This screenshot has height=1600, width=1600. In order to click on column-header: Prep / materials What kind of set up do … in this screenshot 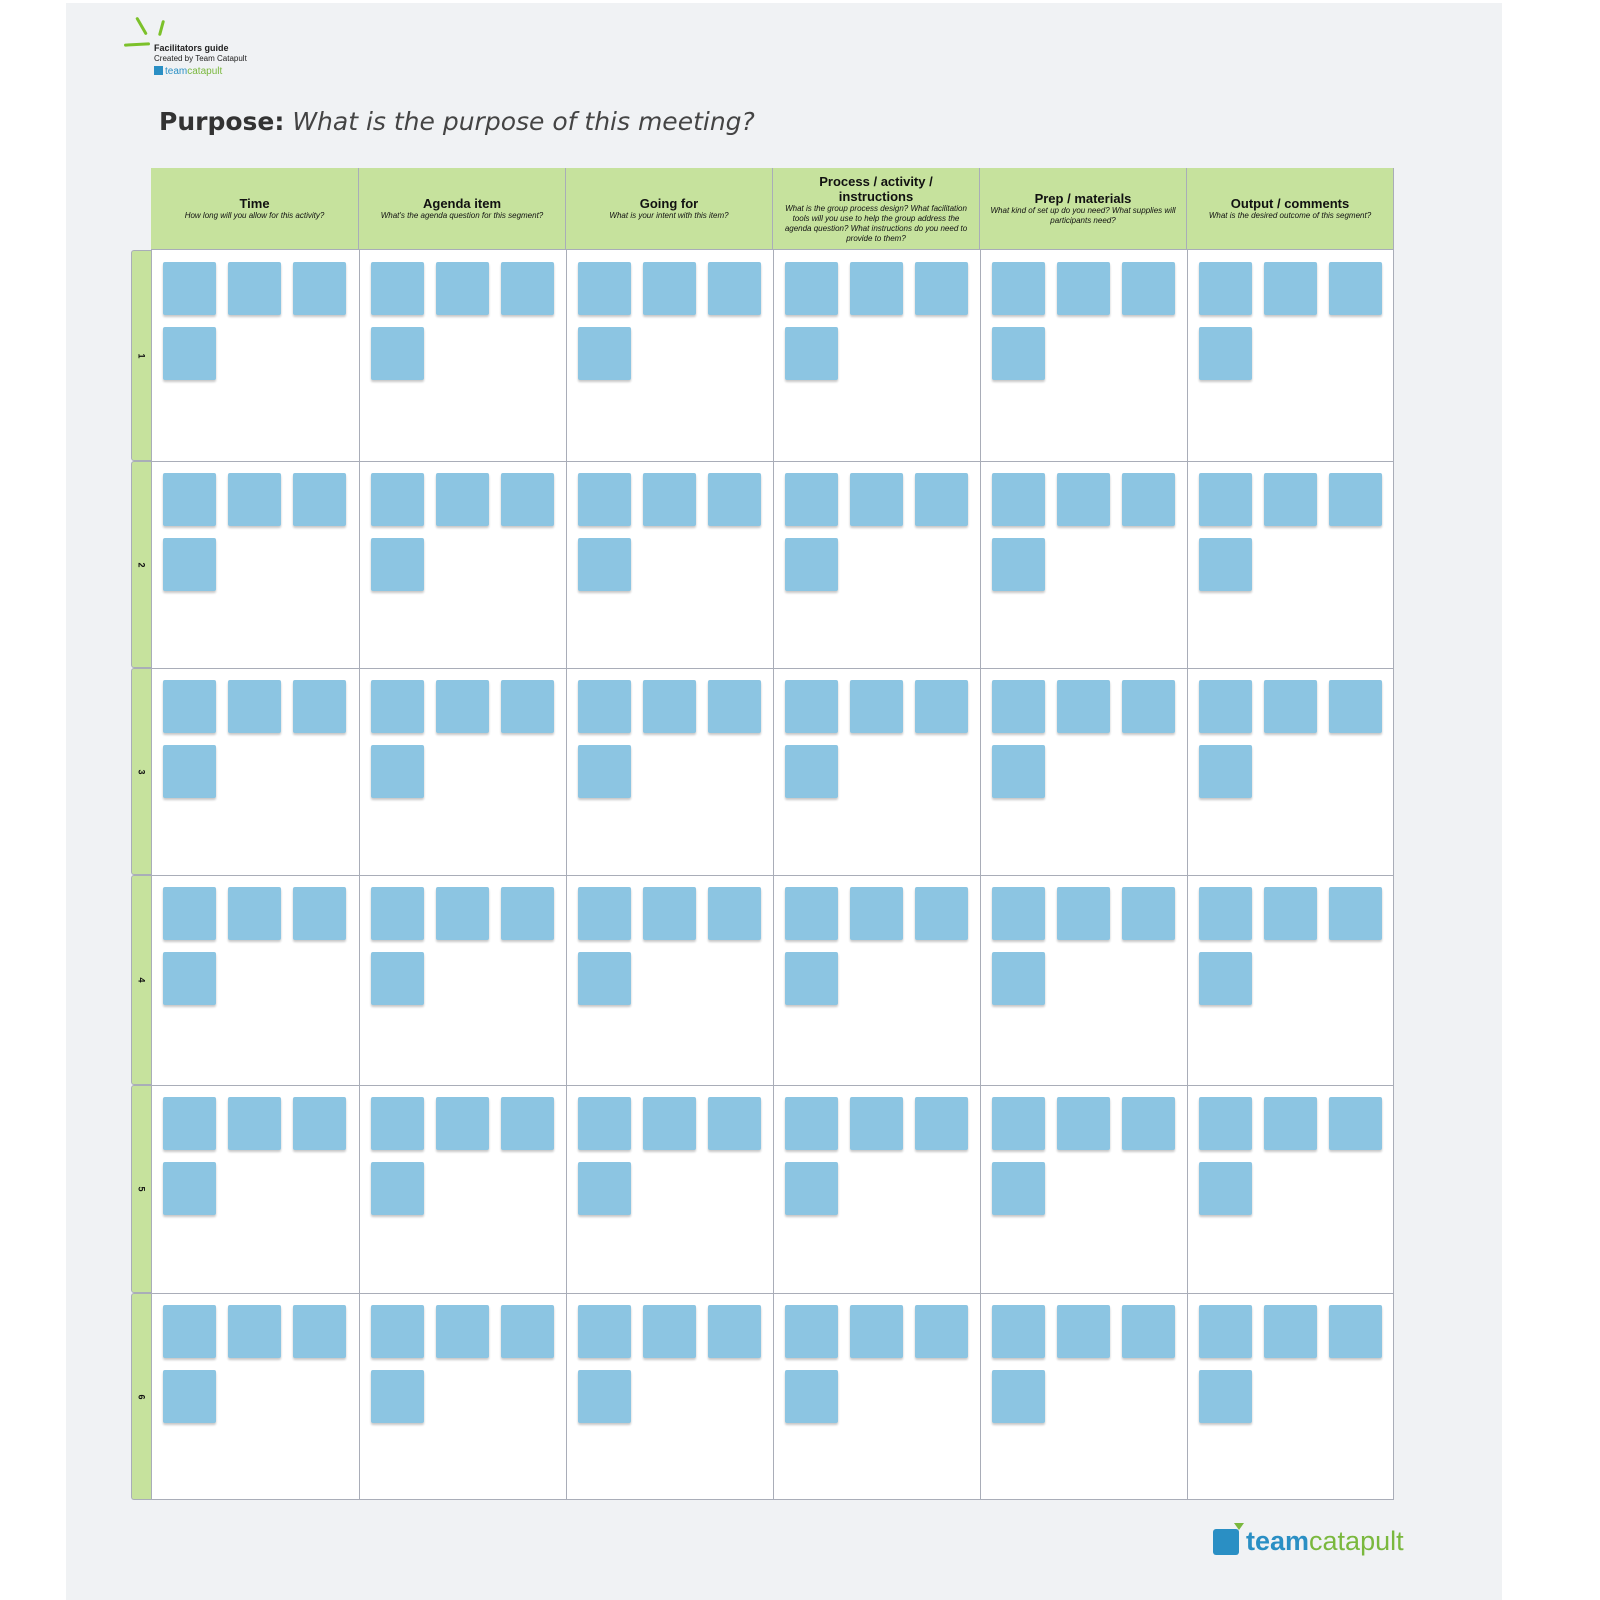, I will do `click(1083, 209)`.